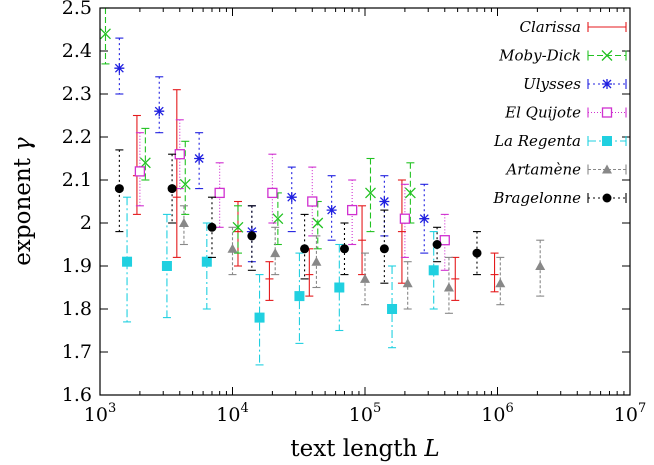  What do you see at coordinates (77, 395) in the screenshot?
I see `y-tick-label: 1.6` at bounding box center [77, 395].